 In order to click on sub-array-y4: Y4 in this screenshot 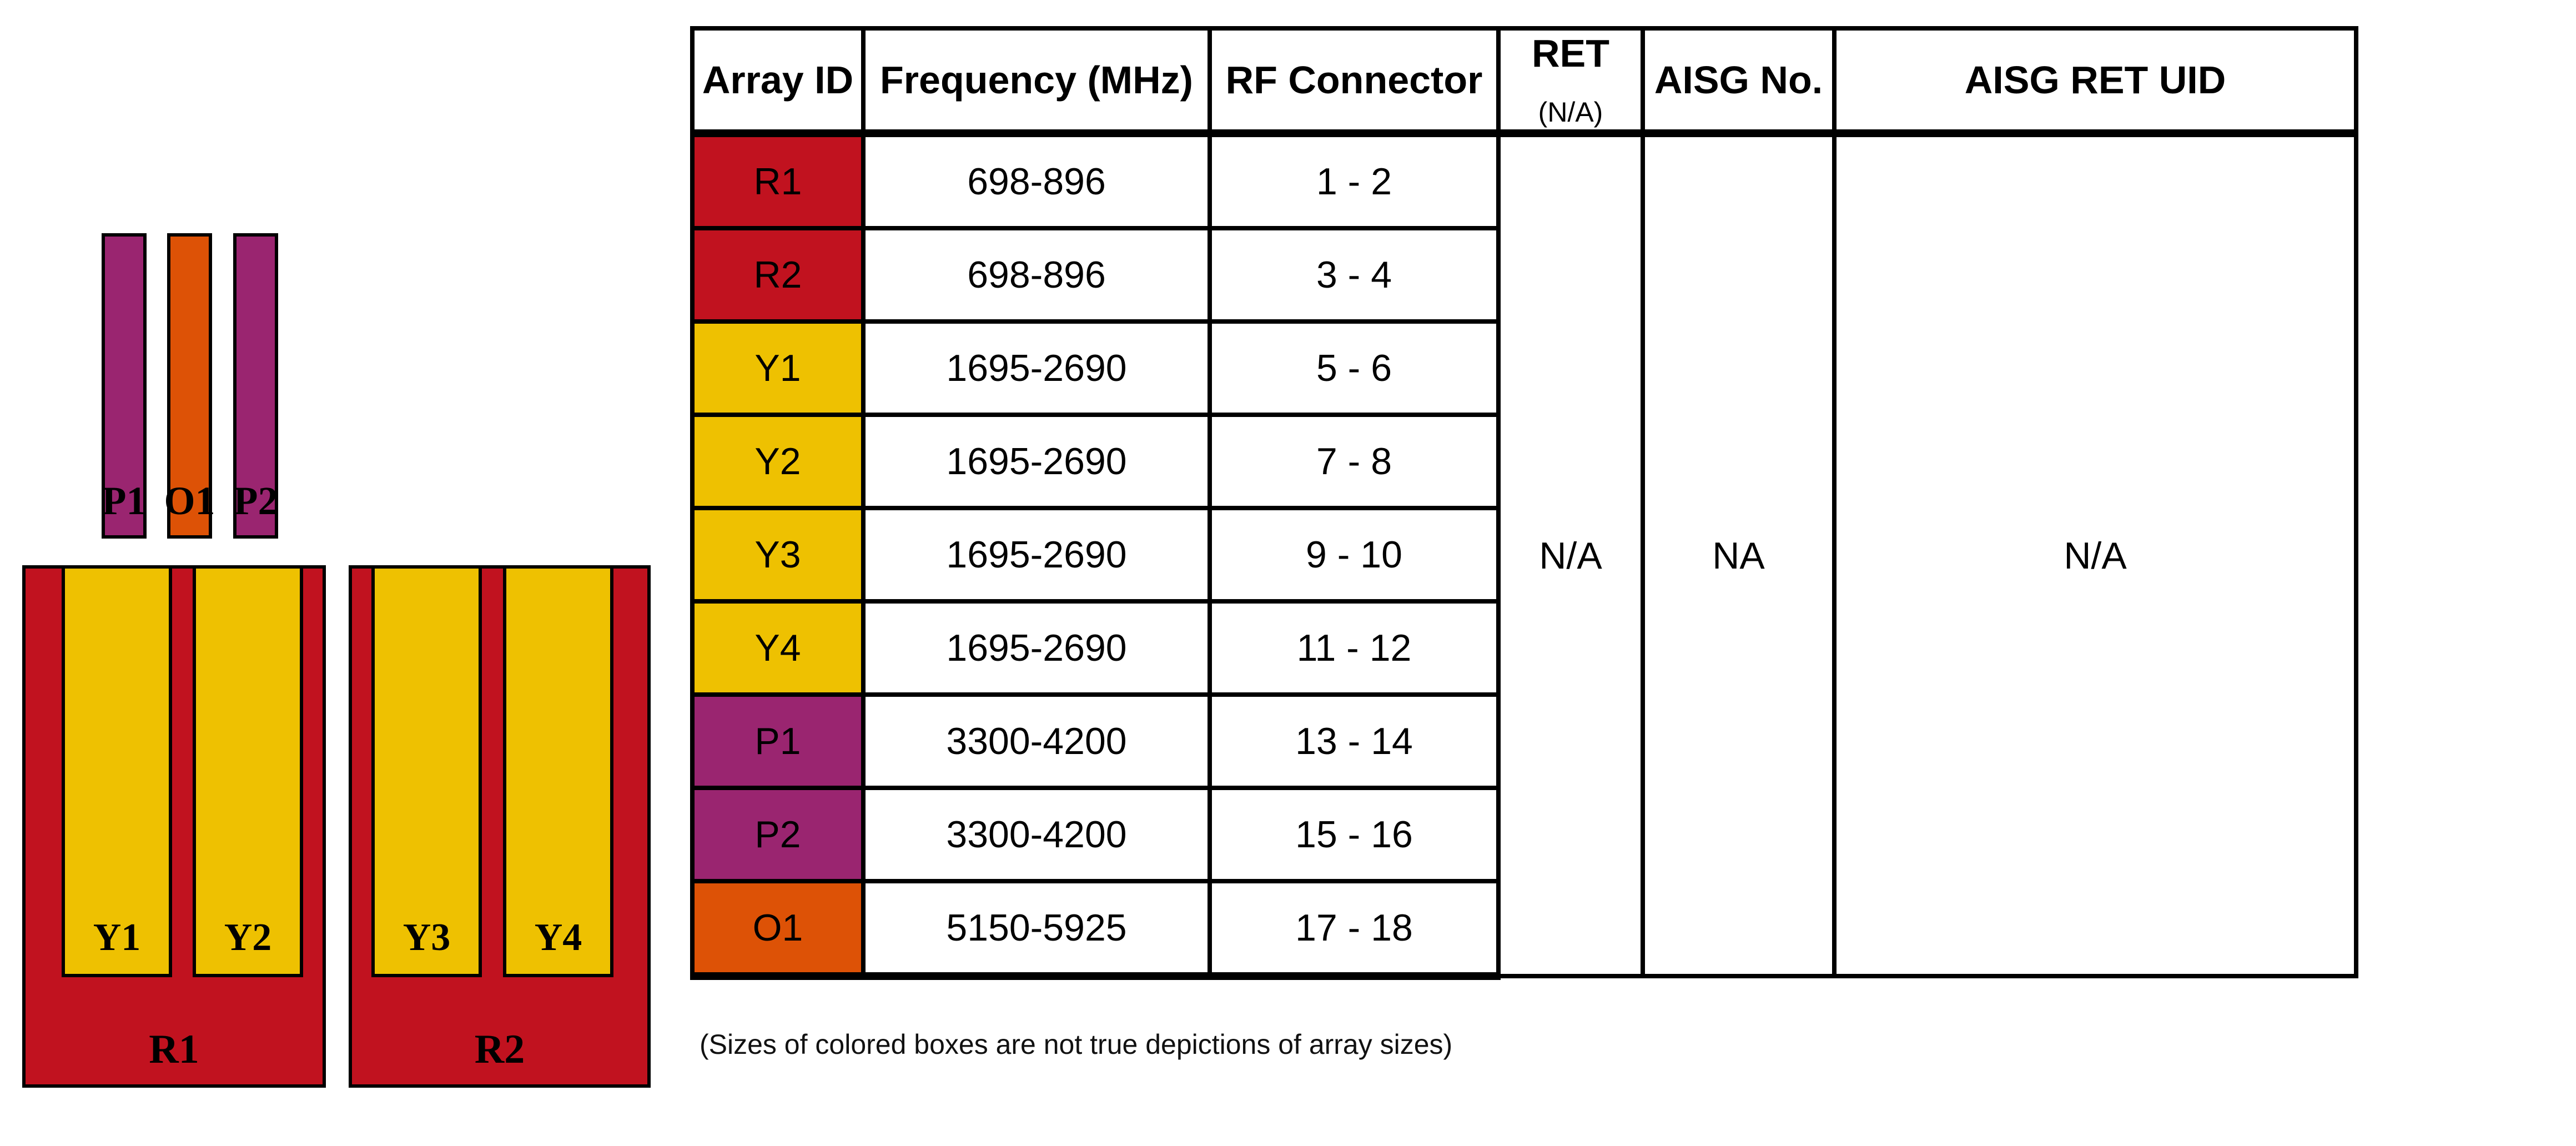, I will do `click(558, 771)`.